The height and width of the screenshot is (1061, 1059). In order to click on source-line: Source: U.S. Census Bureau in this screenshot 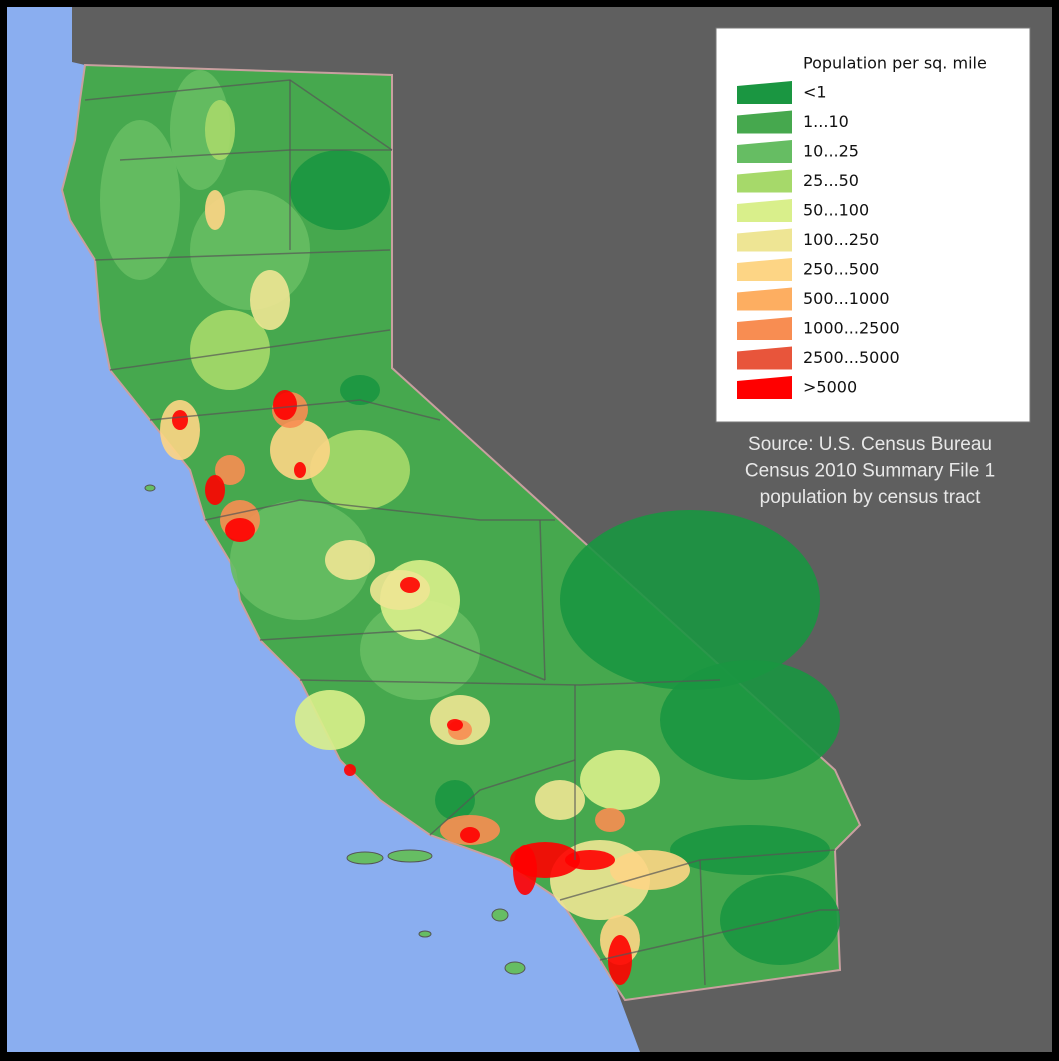, I will do `click(870, 444)`.